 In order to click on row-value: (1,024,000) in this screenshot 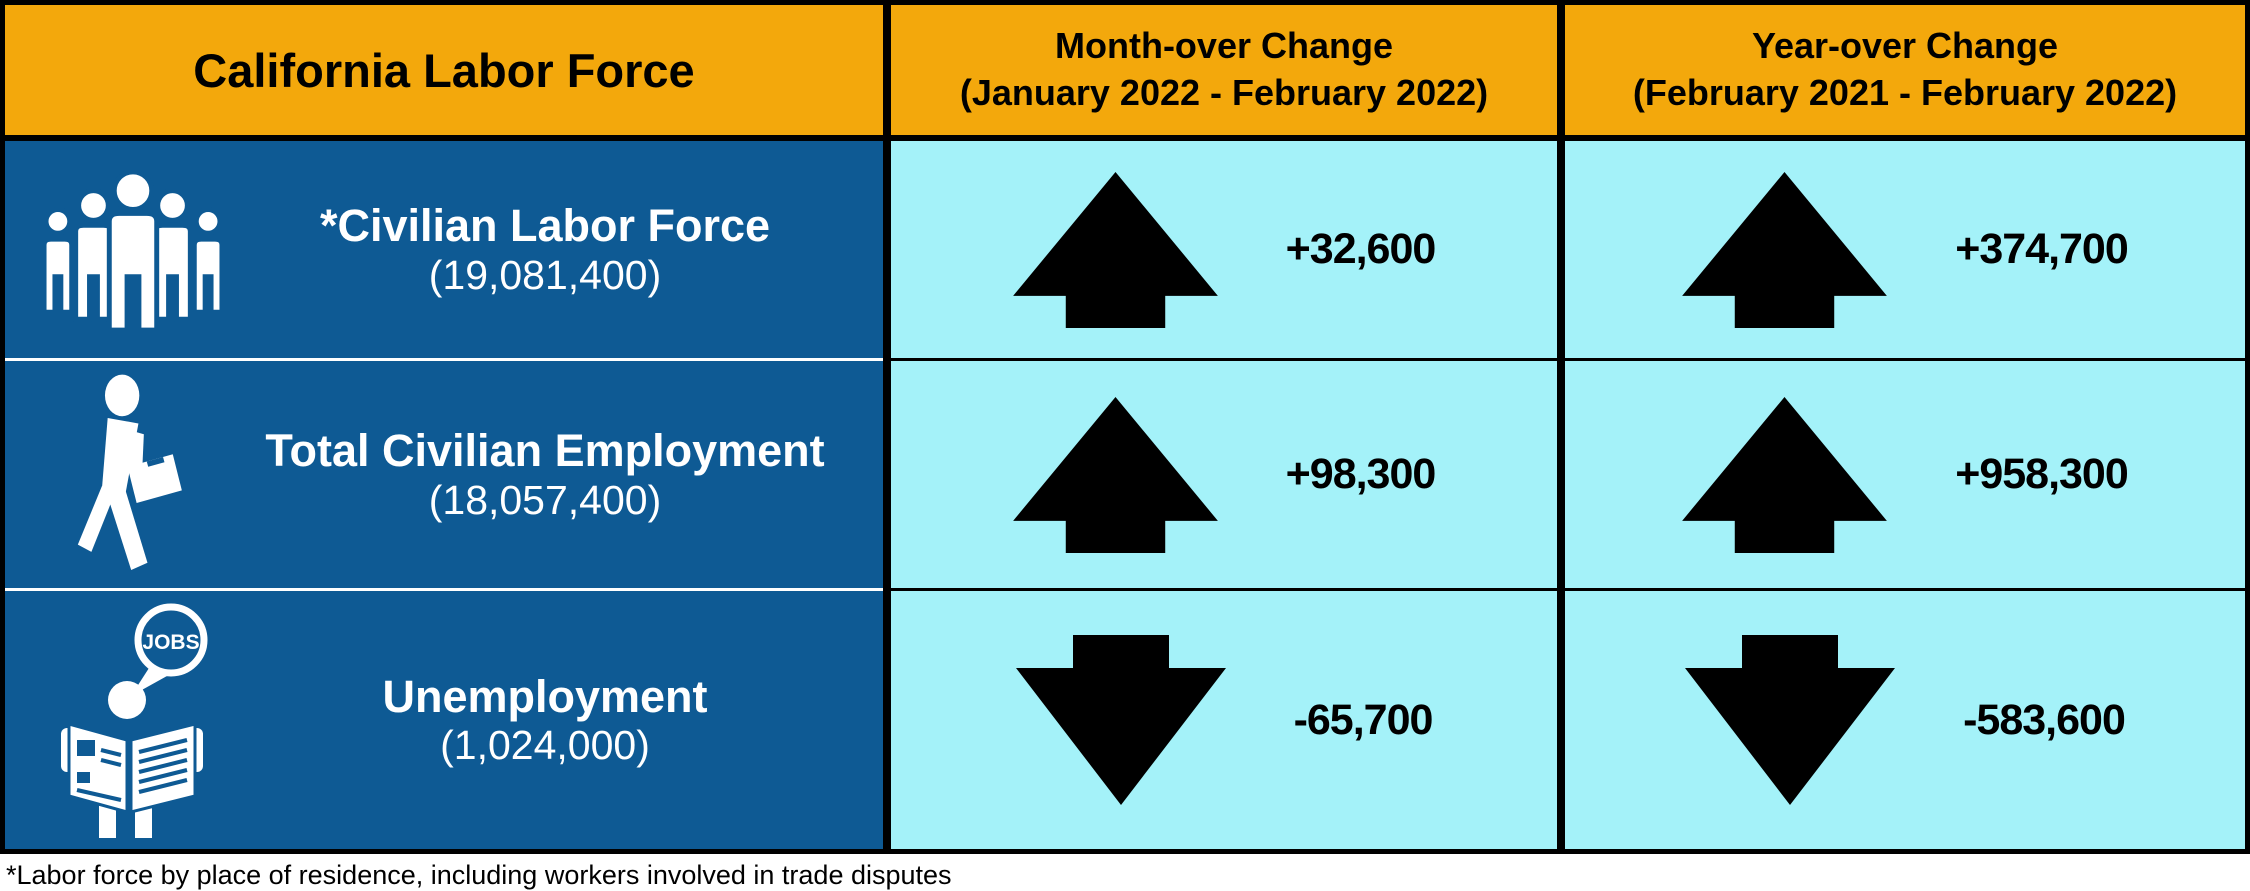, I will do `click(545, 745)`.